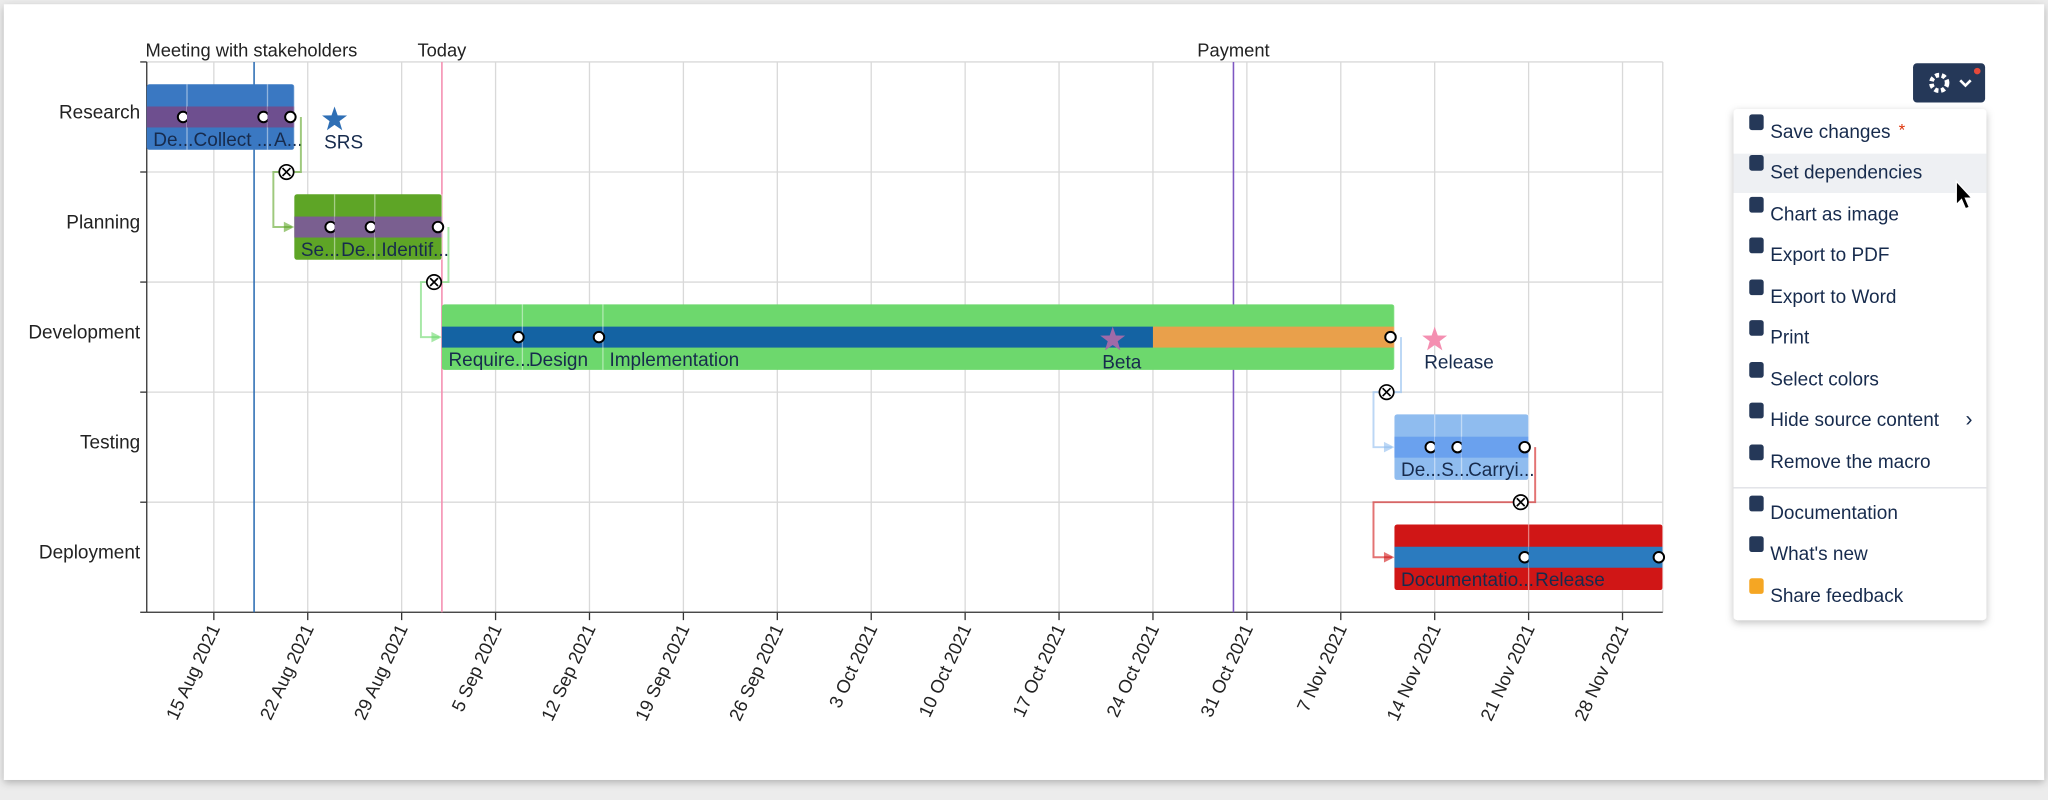 This screenshot has height=800, width=2048. I want to click on menu-item-label: Documentation, so click(1834, 513).